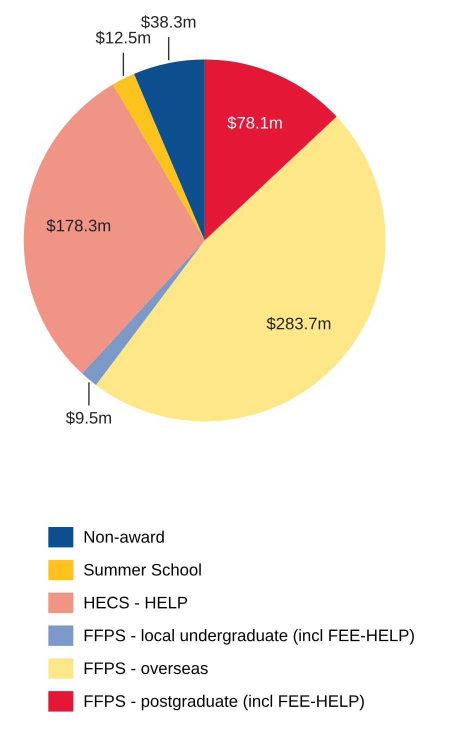 The width and height of the screenshot is (476, 742). I want to click on legend-label: HECS - HELP, so click(136, 602).